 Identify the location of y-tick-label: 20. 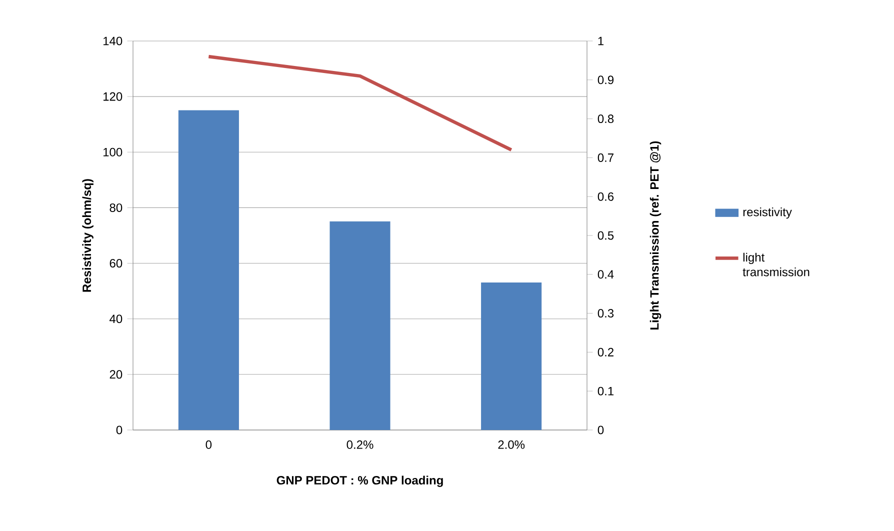
(116, 374).